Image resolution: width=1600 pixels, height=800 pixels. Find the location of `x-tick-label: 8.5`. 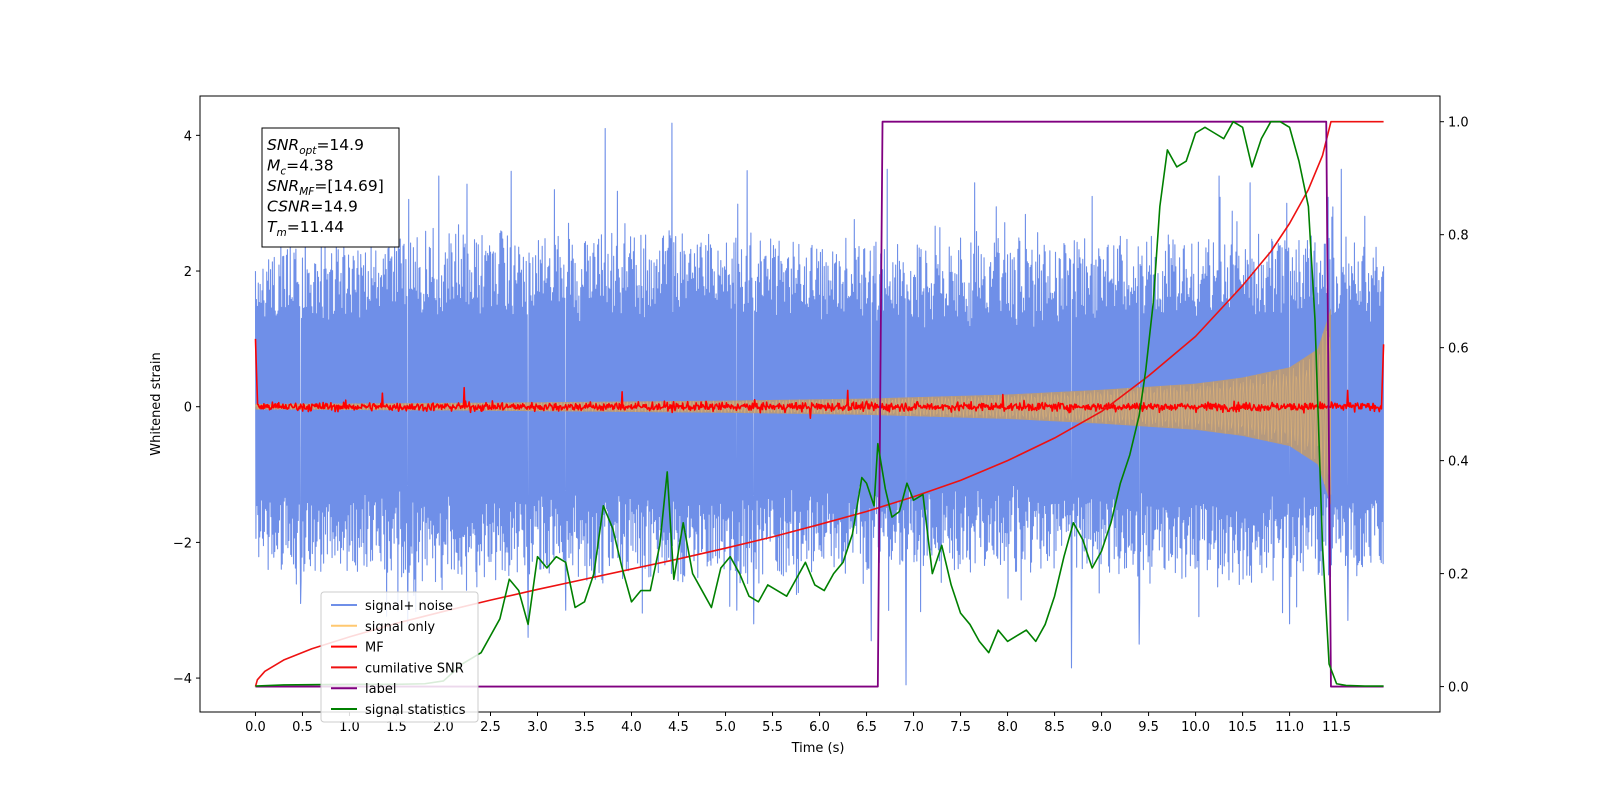

x-tick-label: 8.5 is located at coordinates (1054, 727).